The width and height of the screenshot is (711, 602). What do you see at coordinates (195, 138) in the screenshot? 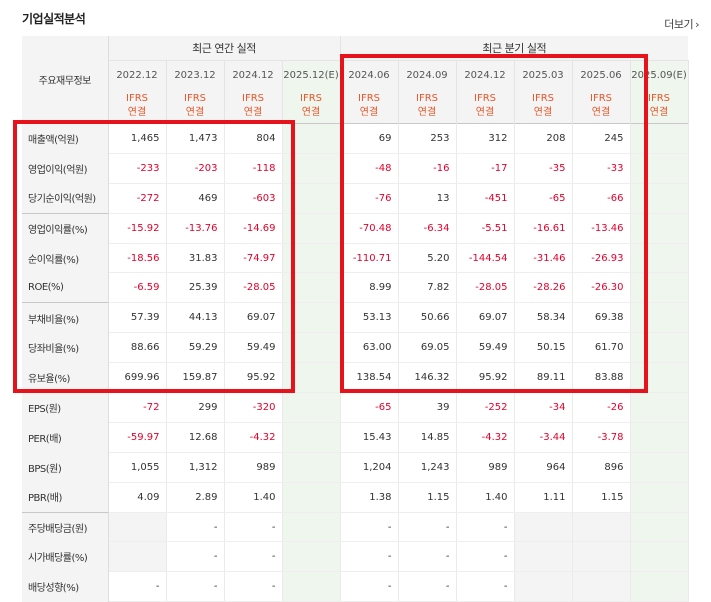
I see `table-cell: 1,473` at bounding box center [195, 138].